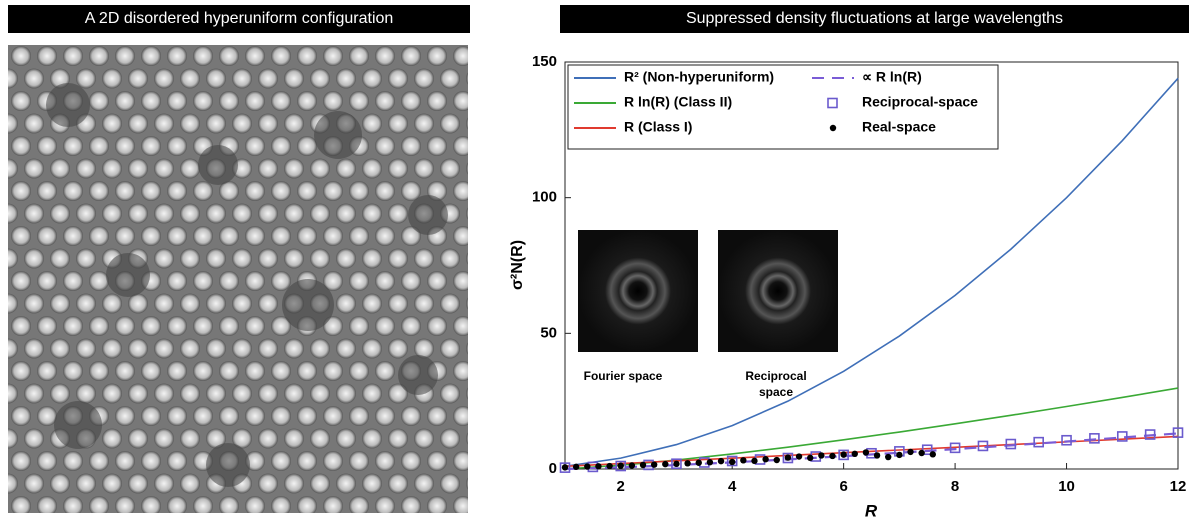 This screenshot has height=526, width=1199. What do you see at coordinates (843, 486) in the screenshot?
I see `x-tick-label: 6` at bounding box center [843, 486].